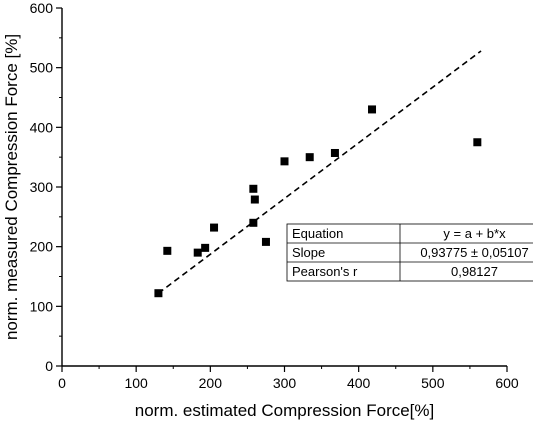 This screenshot has height=425, width=533. I want to click on y-tick-label: 0, so click(49, 366).